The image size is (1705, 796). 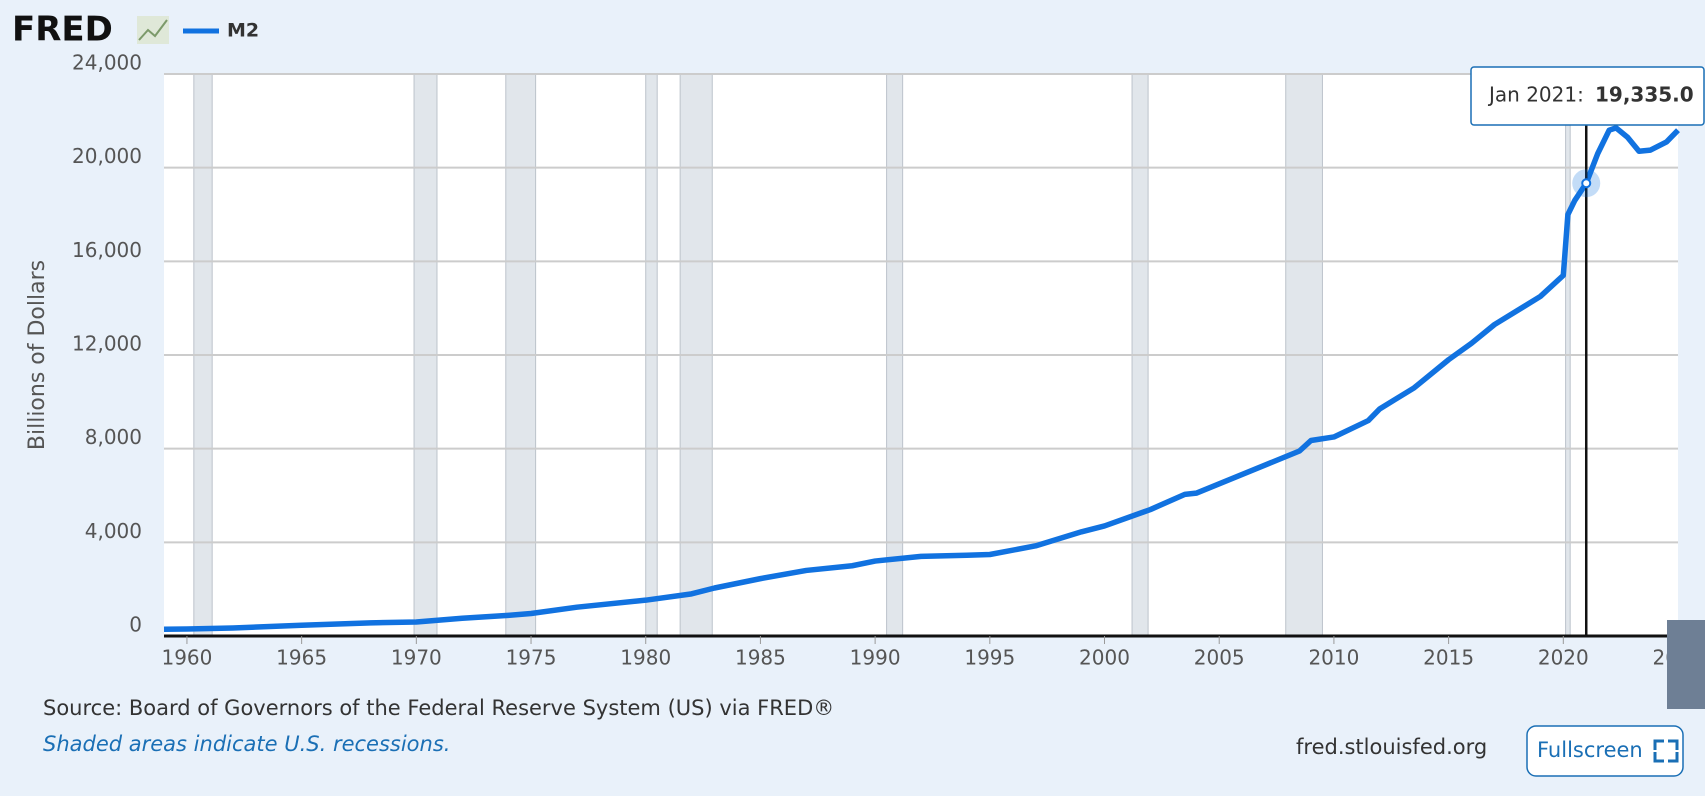 I want to click on y-tick-label: 12,000, so click(x=107, y=344).